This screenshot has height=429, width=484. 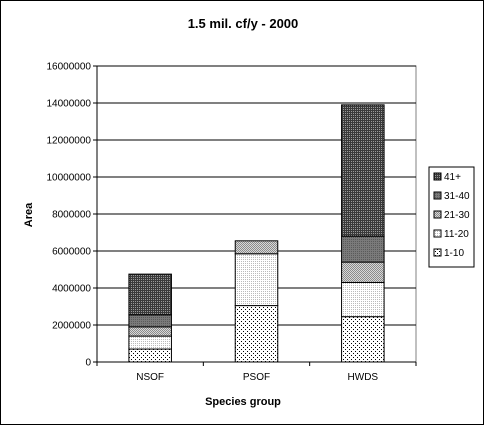 What do you see at coordinates (69, 104) in the screenshot?
I see `y-tick-label: 14000000` at bounding box center [69, 104].